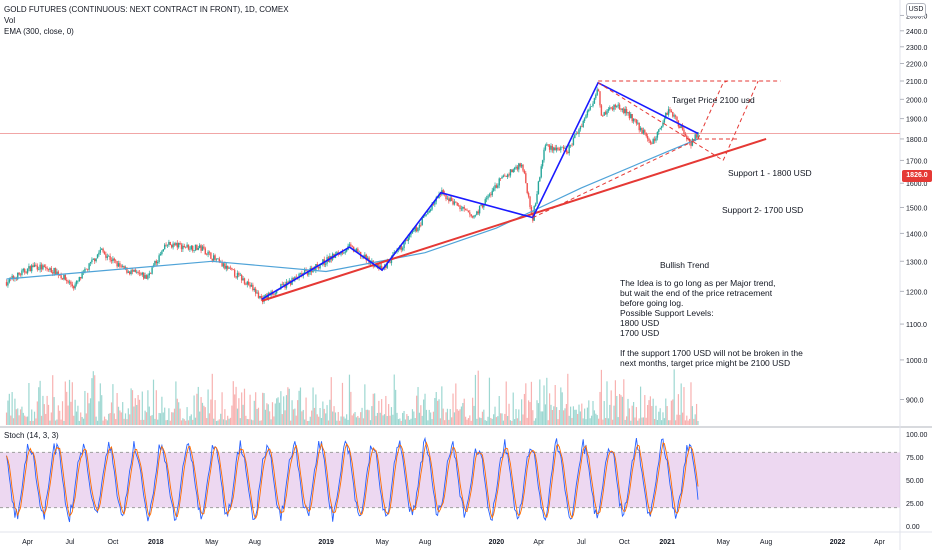  Describe the element at coordinates (212, 542) in the screenshot. I see `time-tick-label: May` at that location.